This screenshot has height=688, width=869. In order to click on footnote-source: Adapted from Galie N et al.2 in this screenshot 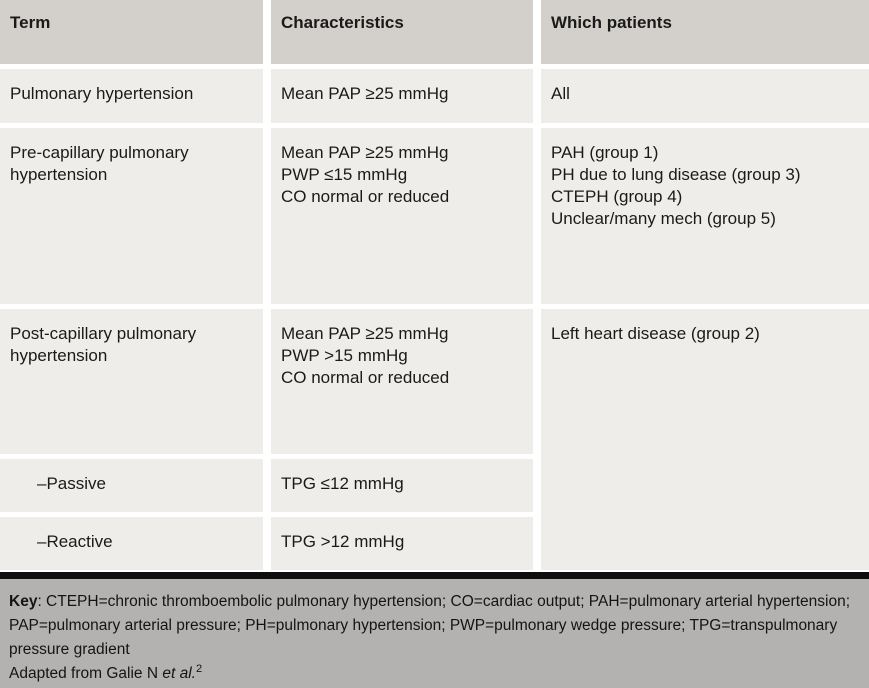, I will do `click(433, 674)`.